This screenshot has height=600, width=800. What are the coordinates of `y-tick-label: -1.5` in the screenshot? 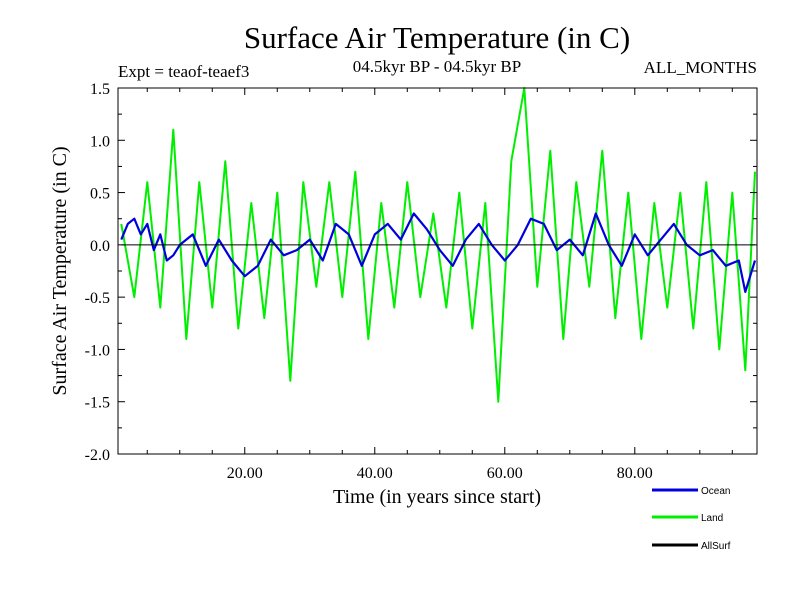 It's located at (97, 403).